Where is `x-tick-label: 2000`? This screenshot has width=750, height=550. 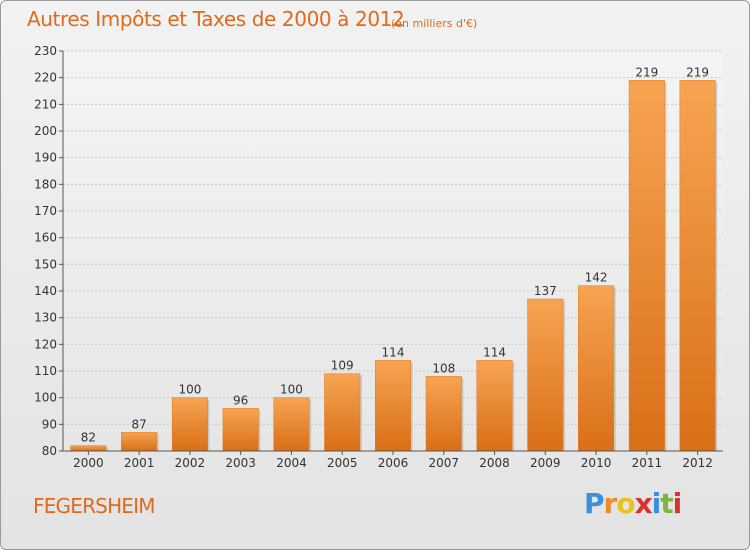 x-tick-label: 2000 is located at coordinates (88, 463).